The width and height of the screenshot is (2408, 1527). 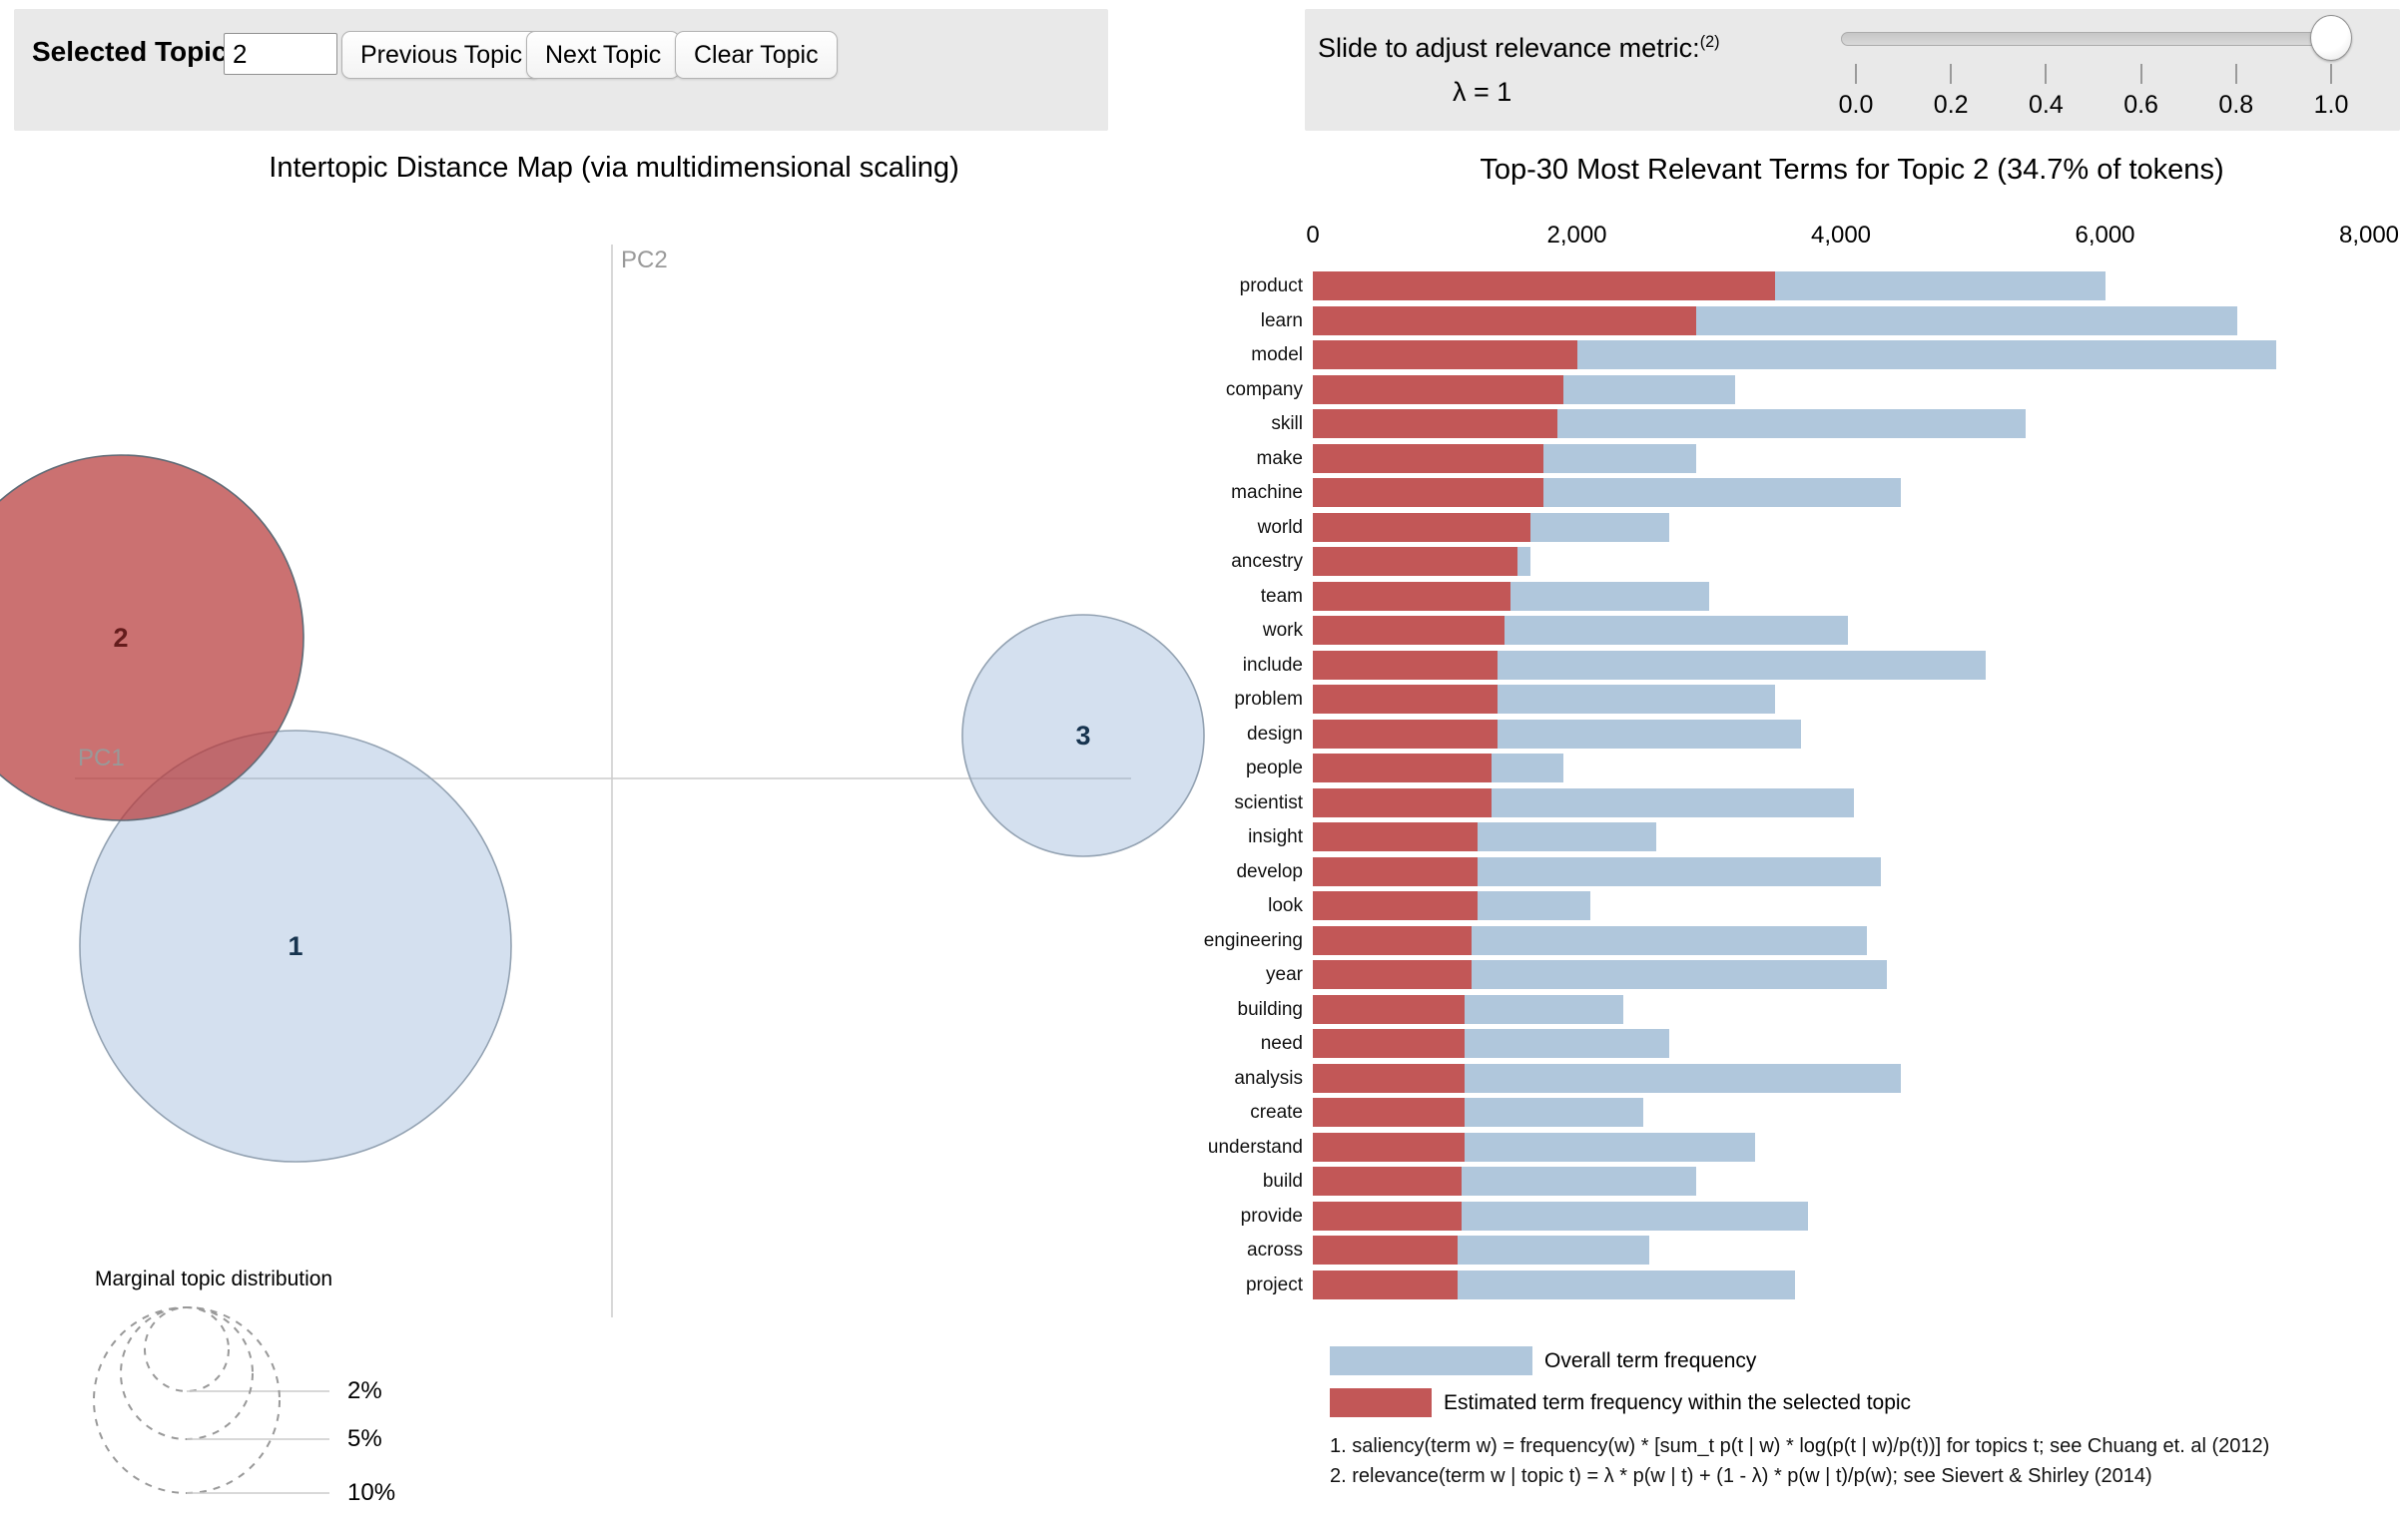 What do you see at coordinates (1429, 492) in the screenshot?
I see `topic-frequency-bar-machine` at bounding box center [1429, 492].